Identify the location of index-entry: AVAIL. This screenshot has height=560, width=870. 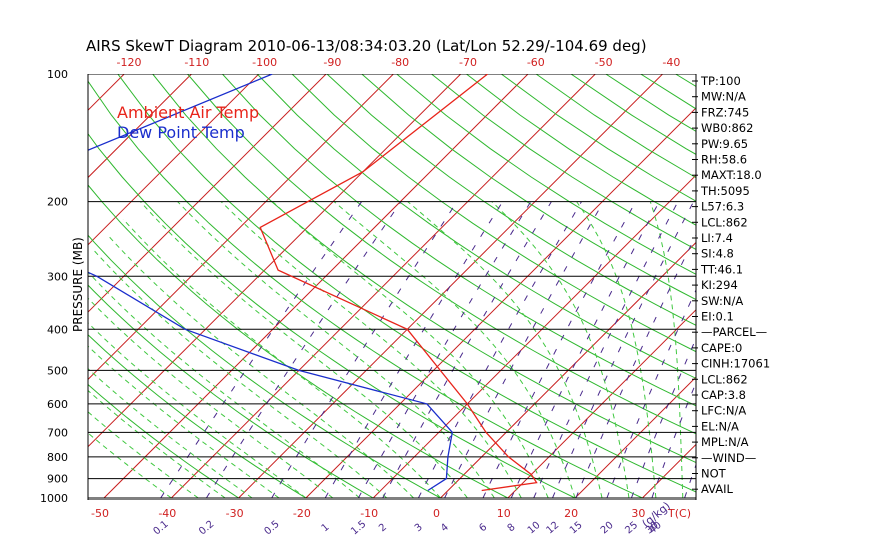
(717, 489).